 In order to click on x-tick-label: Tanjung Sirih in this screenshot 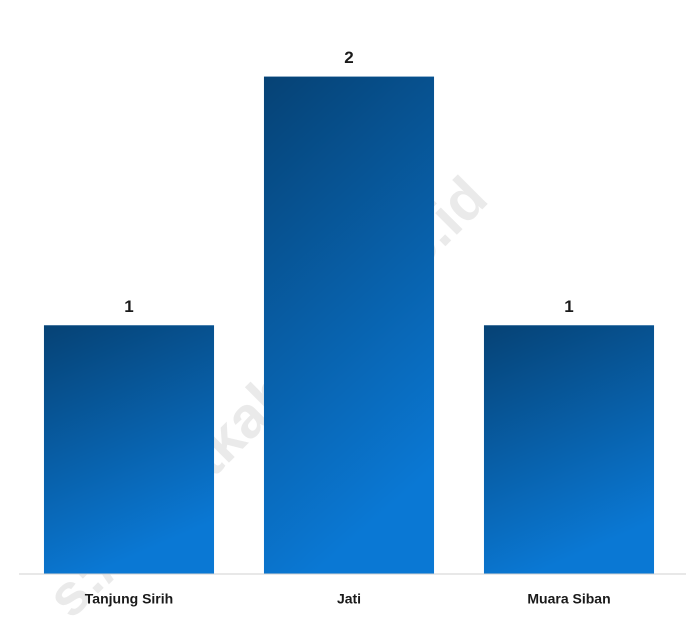, I will do `click(129, 599)`.